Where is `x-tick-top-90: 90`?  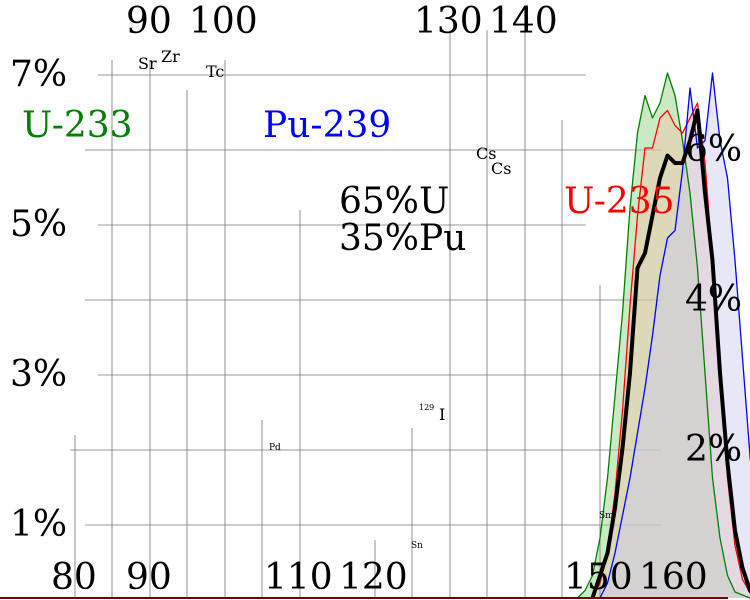 x-tick-top-90: 90 is located at coordinates (149, 21).